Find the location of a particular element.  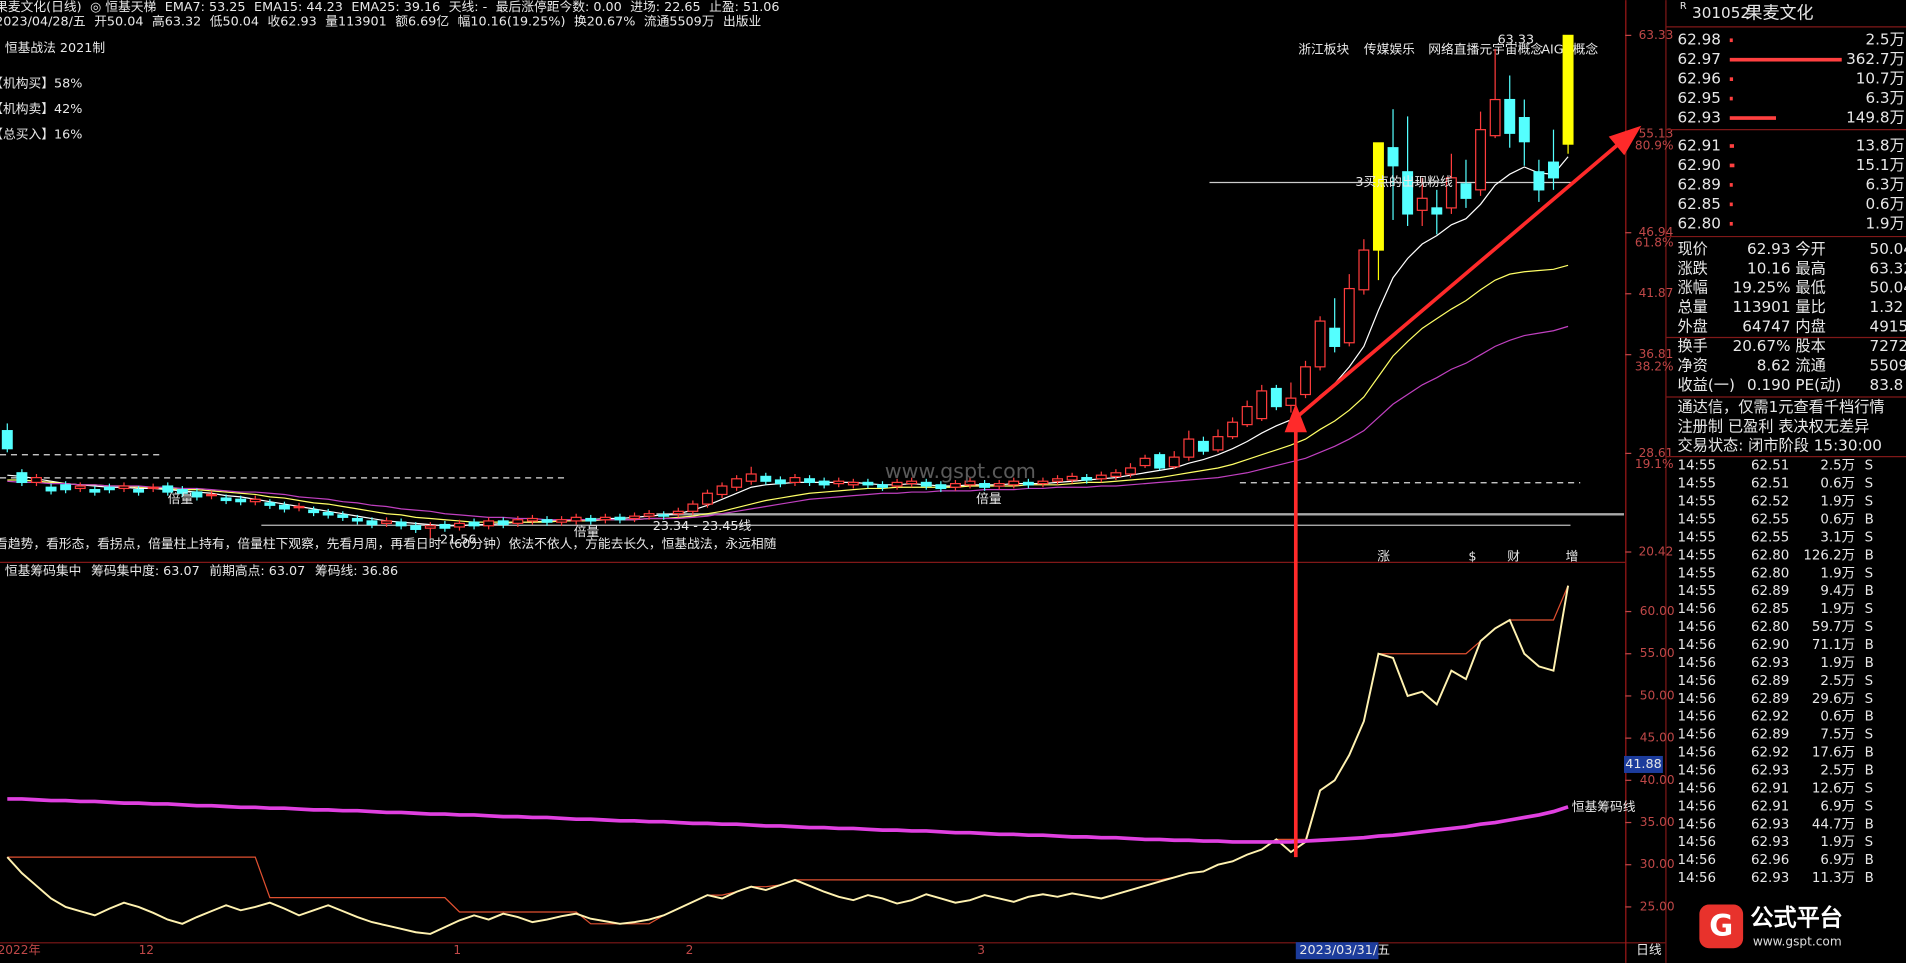

quote-label: 量比 is located at coordinates (1810, 307).